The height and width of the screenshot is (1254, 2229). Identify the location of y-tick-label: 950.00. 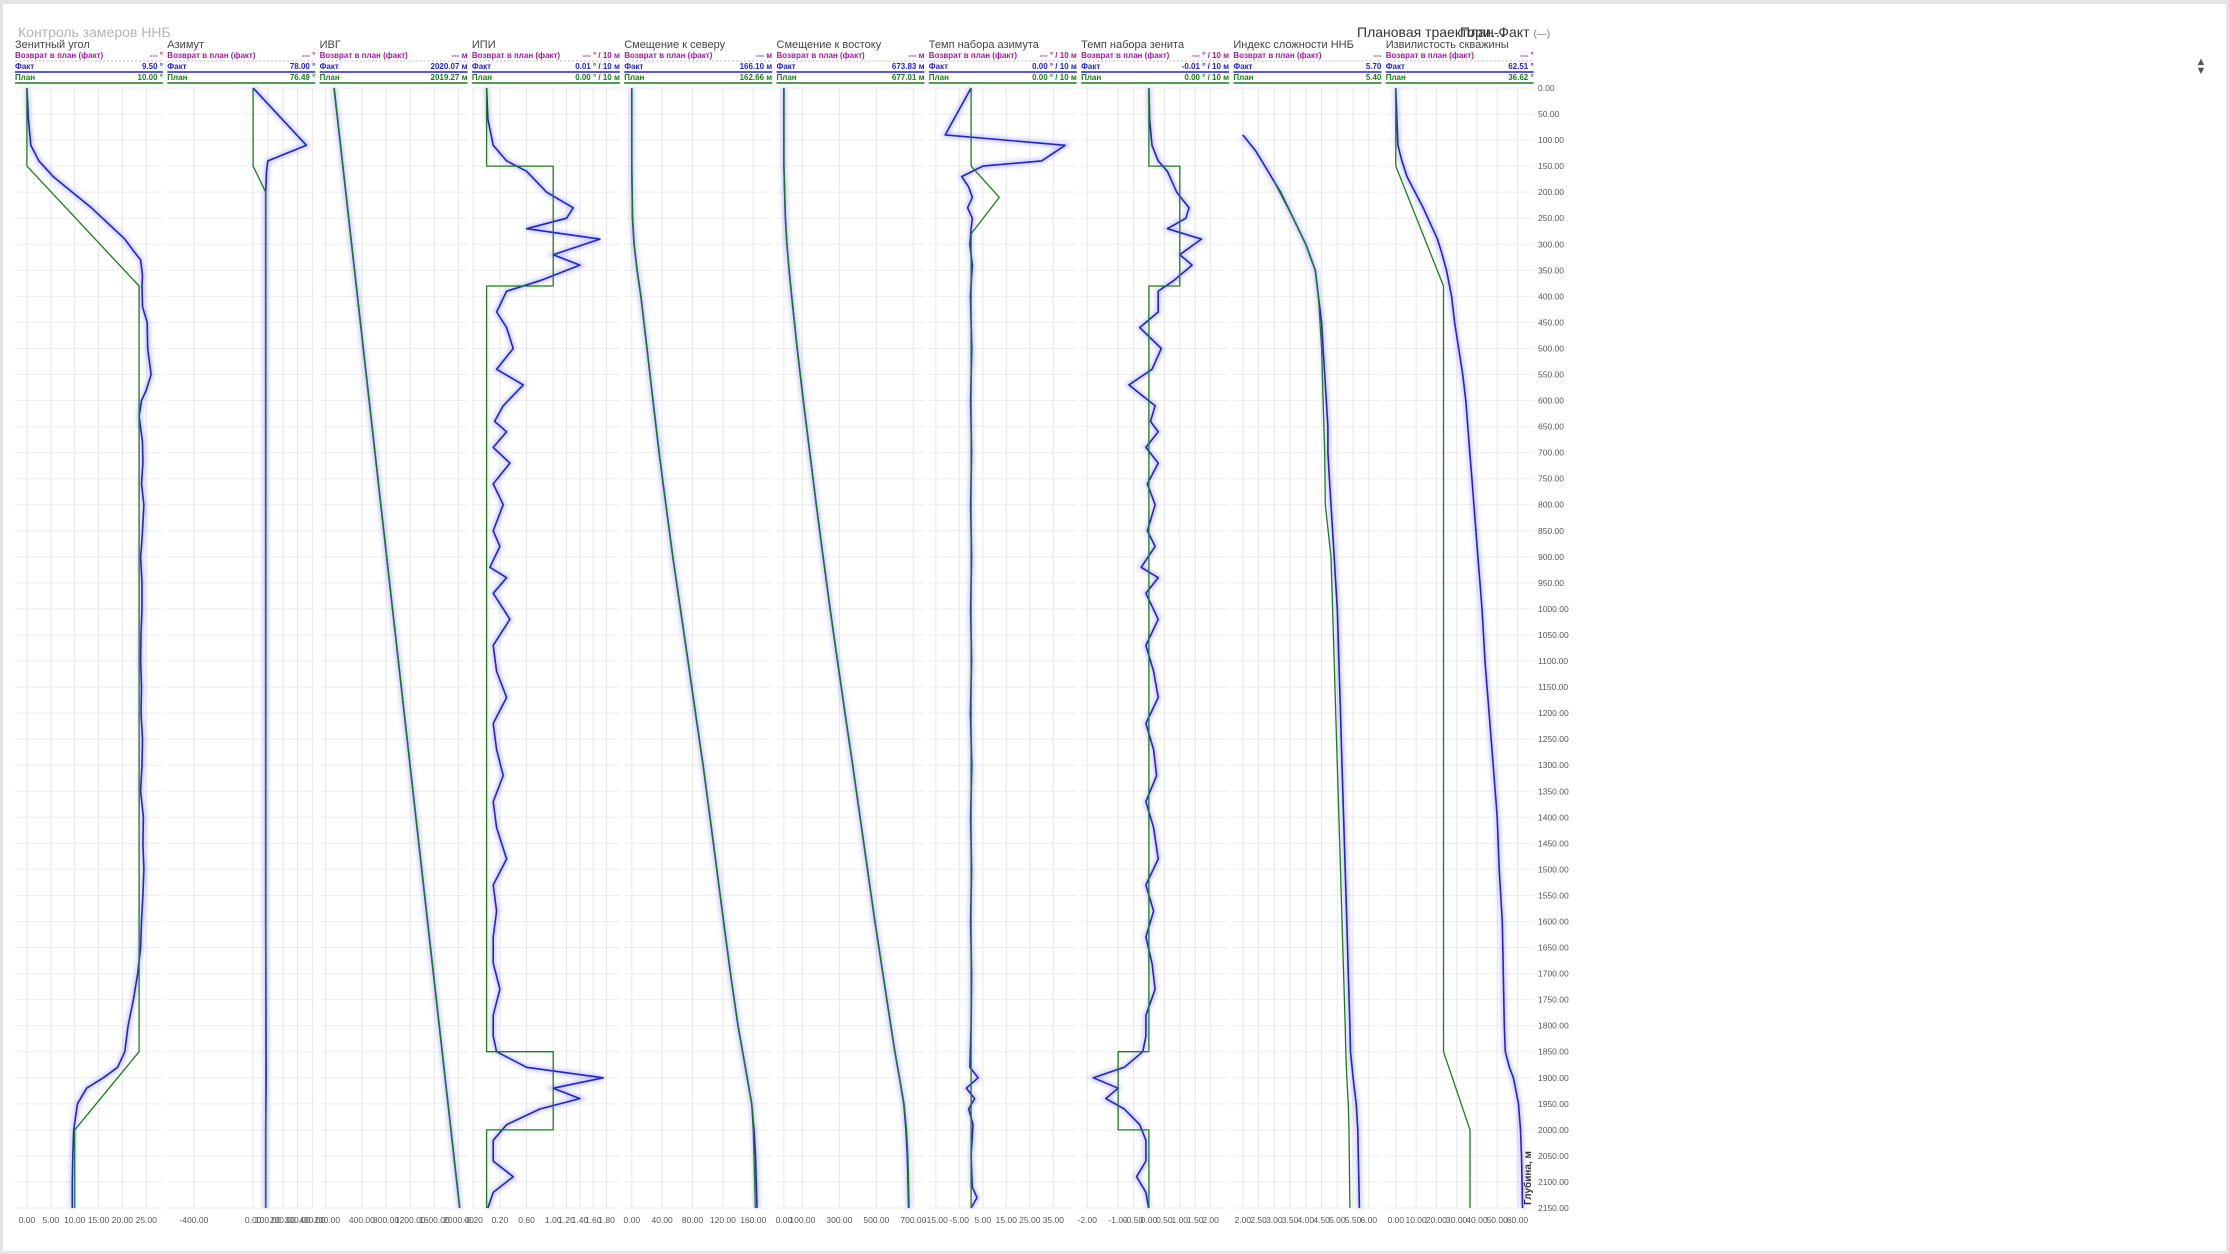
(1551, 583).